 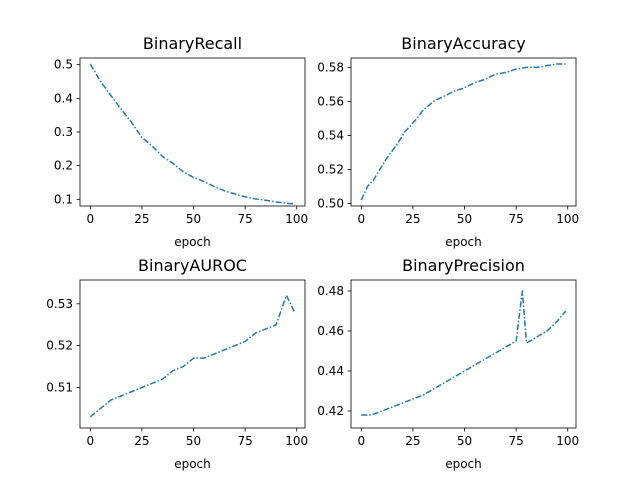 I want to click on y-tick-label: 0.4, so click(x=63, y=98).